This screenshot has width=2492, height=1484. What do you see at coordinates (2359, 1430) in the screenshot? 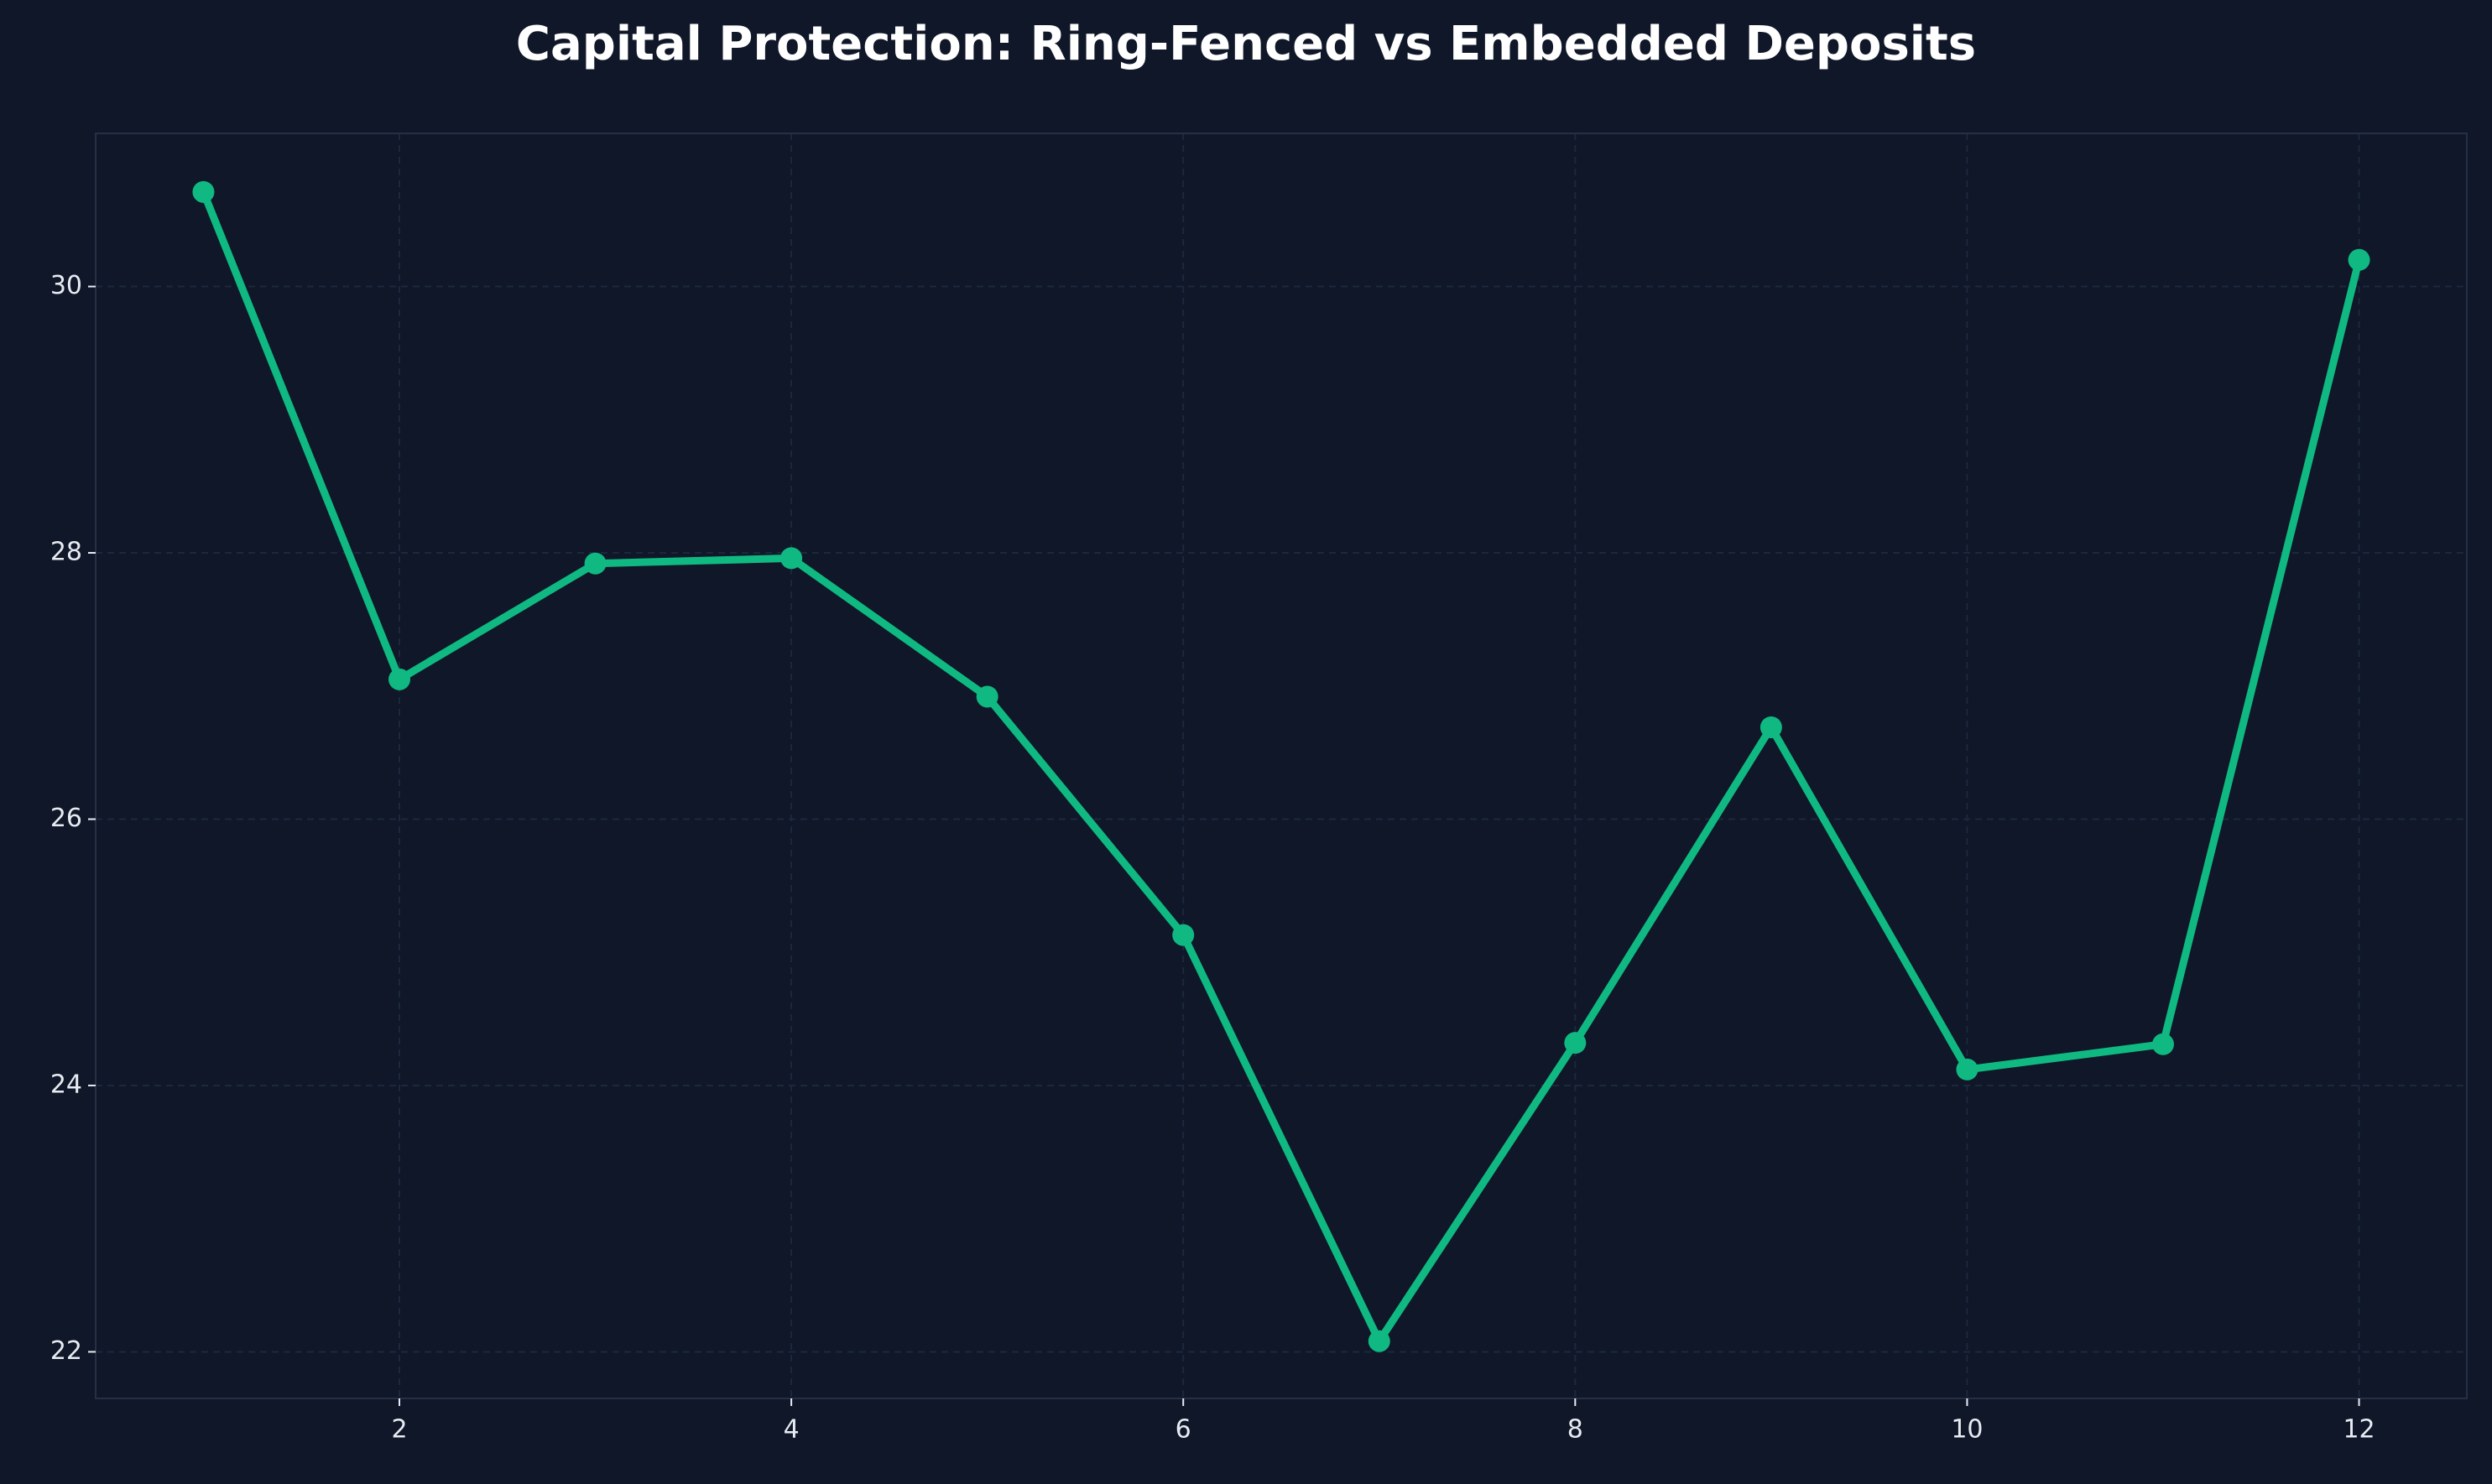
I see `x-tick-label: 12` at bounding box center [2359, 1430].